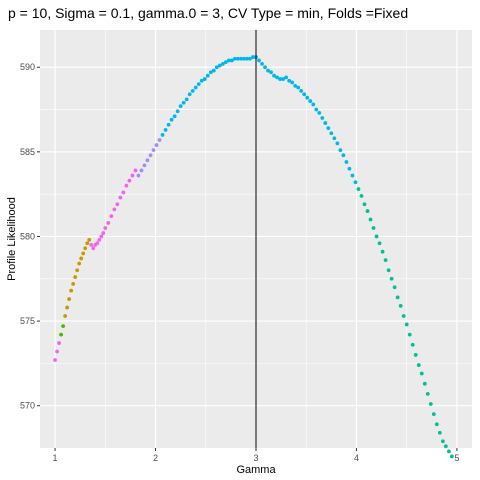 The image size is (480, 480). Describe the element at coordinates (456, 458) in the screenshot. I see `x-tick-label: 5` at that location.